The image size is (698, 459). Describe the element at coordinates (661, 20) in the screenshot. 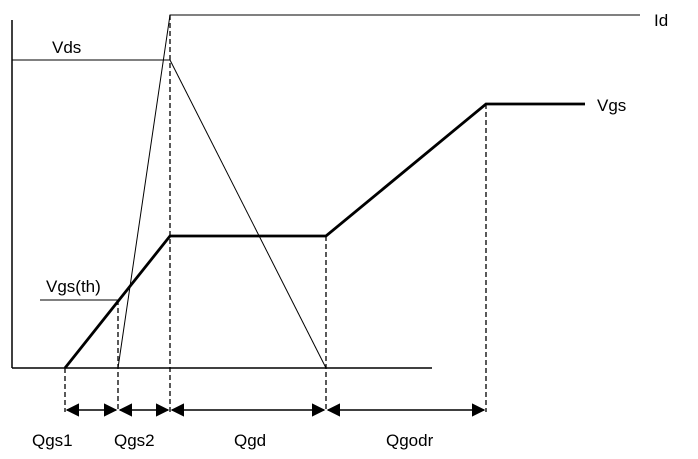

I see `id-label: Id` at that location.